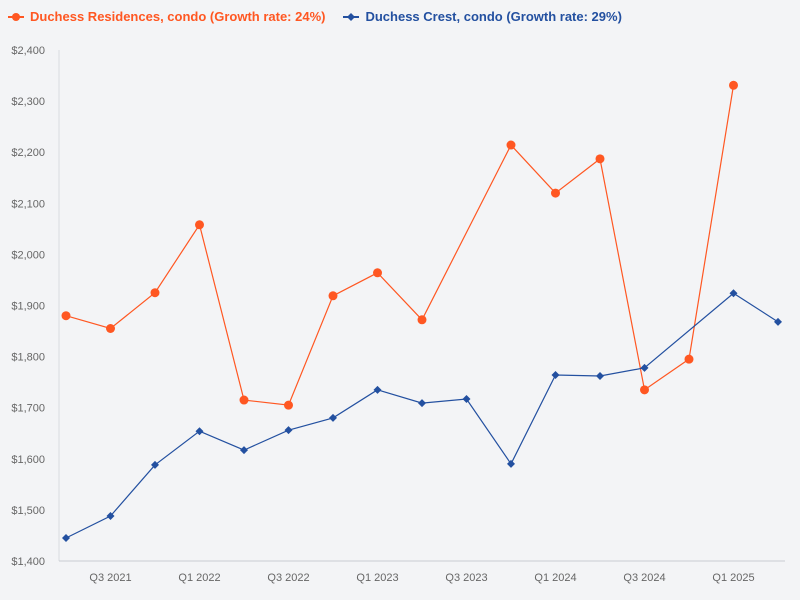  What do you see at coordinates (28, 409) in the screenshot?
I see `y-tick-label: $1,700` at bounding box center [28, 409].